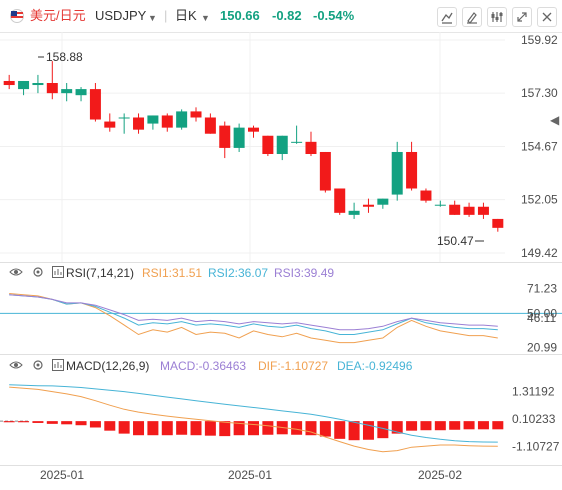  Describe the element at coordinates (541, 318) in the screenshot. I see `rsi-tick-label: 46.11` at that location.